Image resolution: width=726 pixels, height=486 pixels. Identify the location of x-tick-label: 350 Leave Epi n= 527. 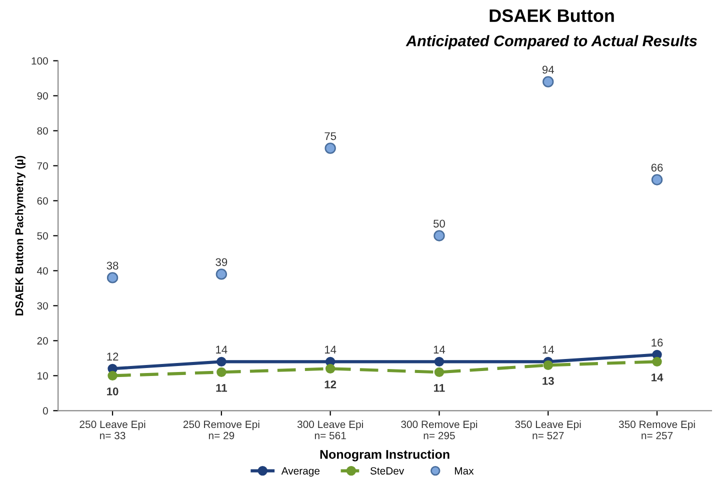
(548, 430).